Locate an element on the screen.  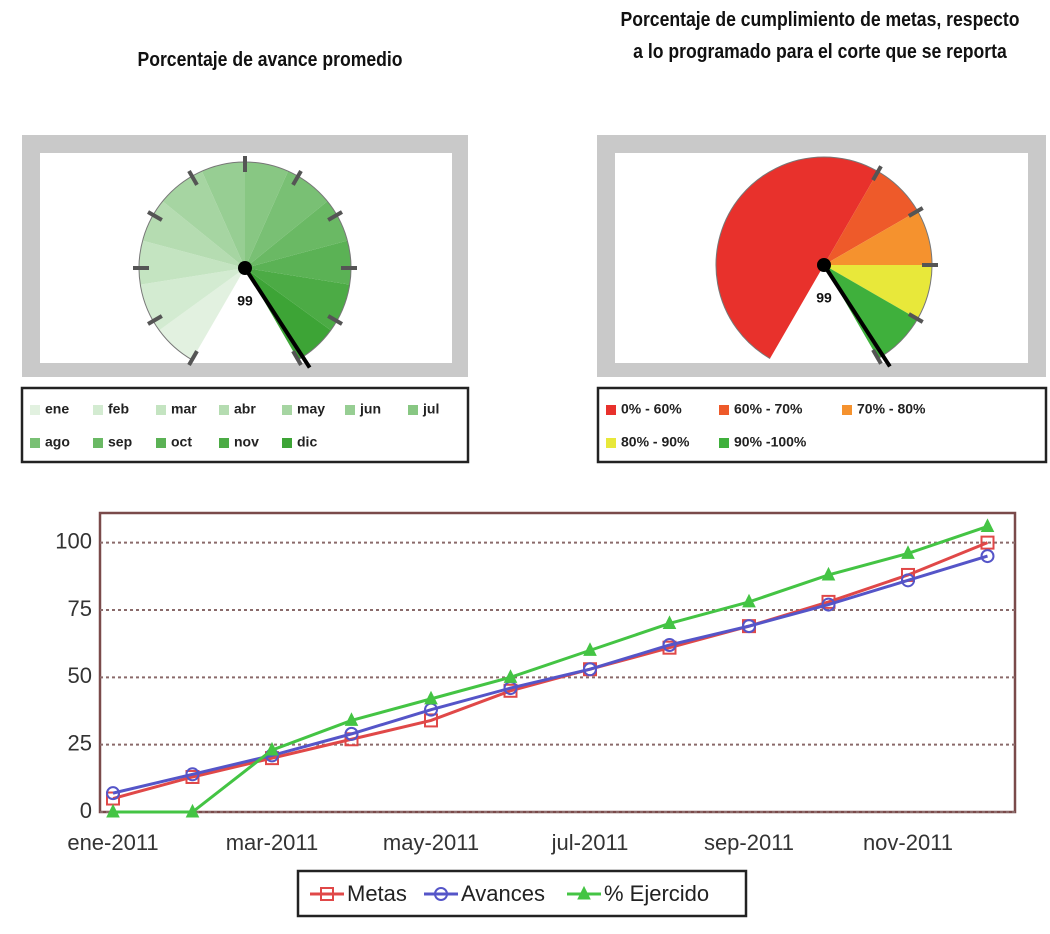
legend-label: Metas is located at coordinates (377, 893).